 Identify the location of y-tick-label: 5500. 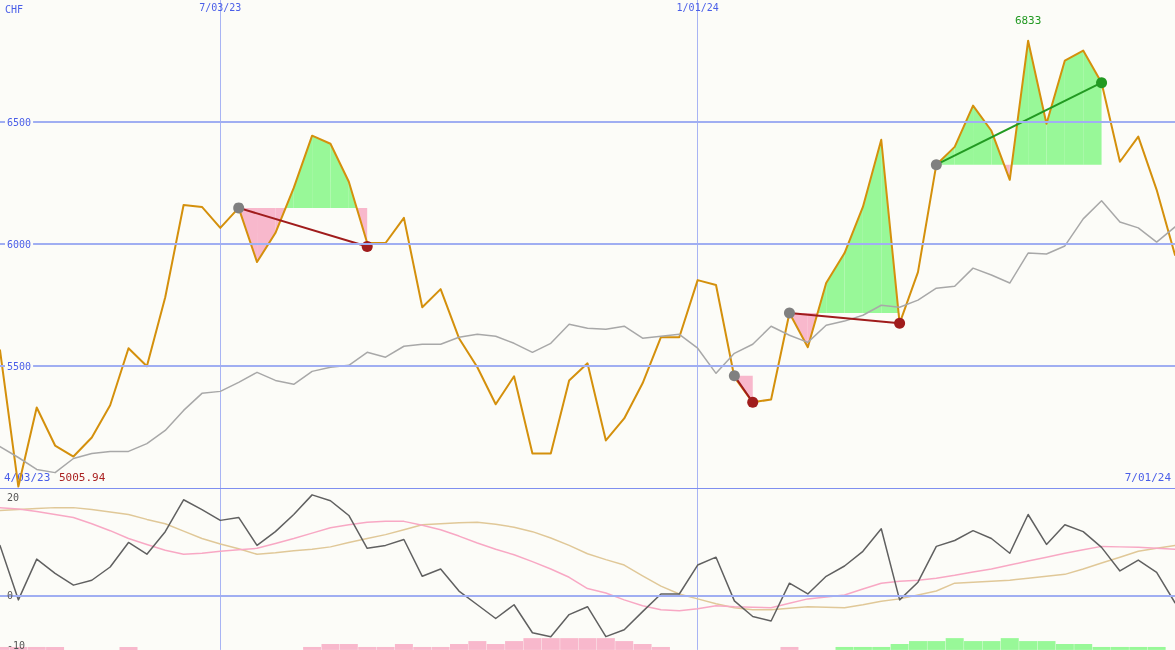
(19, 366).